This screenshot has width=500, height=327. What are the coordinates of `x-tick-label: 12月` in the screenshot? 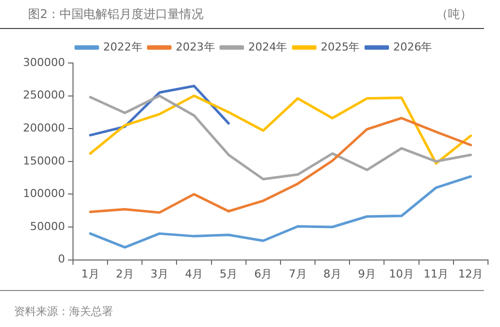 It's located at (471, 273).